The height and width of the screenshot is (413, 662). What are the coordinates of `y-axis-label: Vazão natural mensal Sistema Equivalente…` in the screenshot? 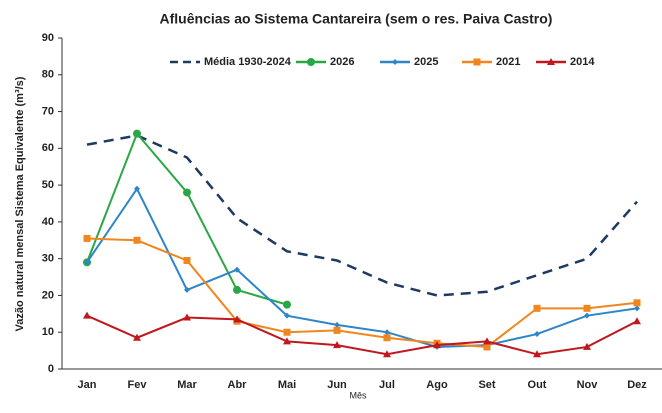 It's located at (20, 203).